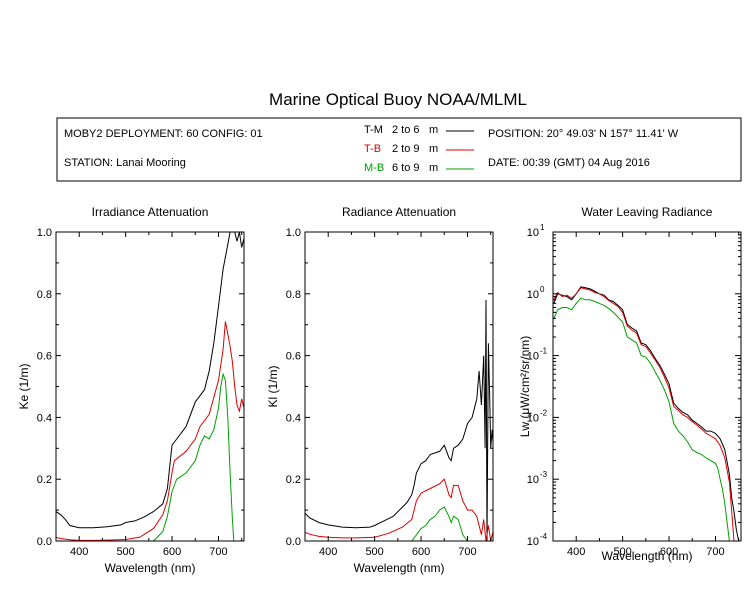 This screenshot has width=750, height=600. What do you see at coordinates (544, 474) in the screenshot?
I see `y-tick-exponent: -3` at bounding box center [544, 474].